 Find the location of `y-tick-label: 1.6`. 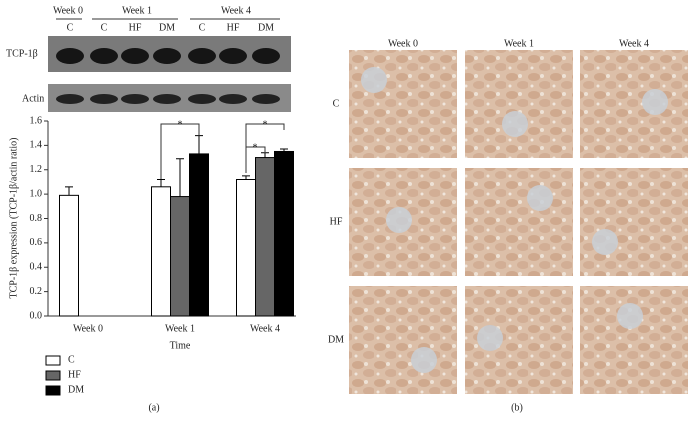

y-tick-label: 1.6 is located at coordinates (36, 120).